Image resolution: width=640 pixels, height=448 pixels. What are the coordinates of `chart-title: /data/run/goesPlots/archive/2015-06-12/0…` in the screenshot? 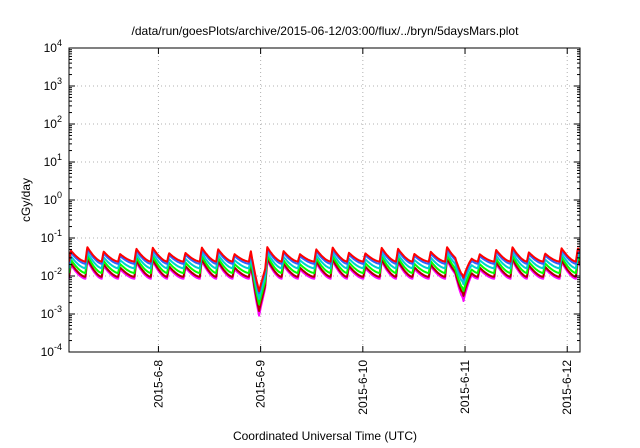 It's located at (326, 31).